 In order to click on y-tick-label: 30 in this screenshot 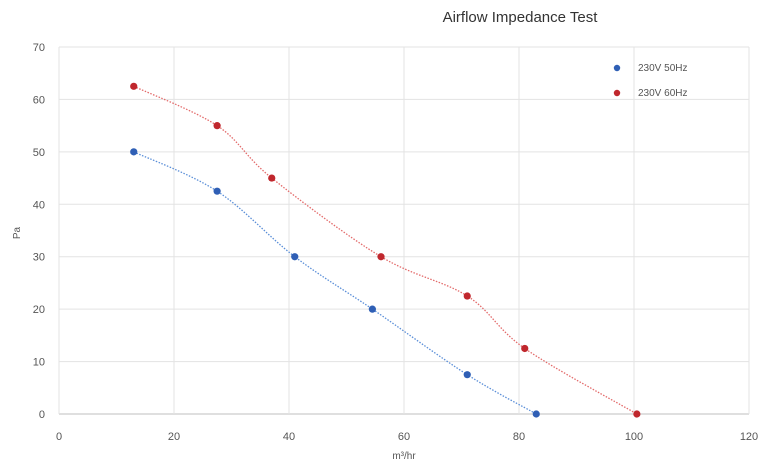, I will do `click(39, 258)`.